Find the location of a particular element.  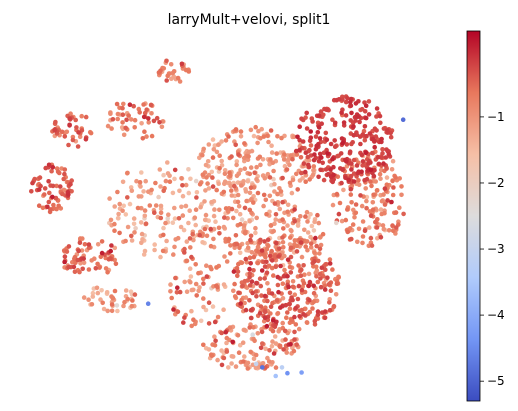

colorbar: −5 −4 −3 −2 −1 is located at coordinates (485, 216).